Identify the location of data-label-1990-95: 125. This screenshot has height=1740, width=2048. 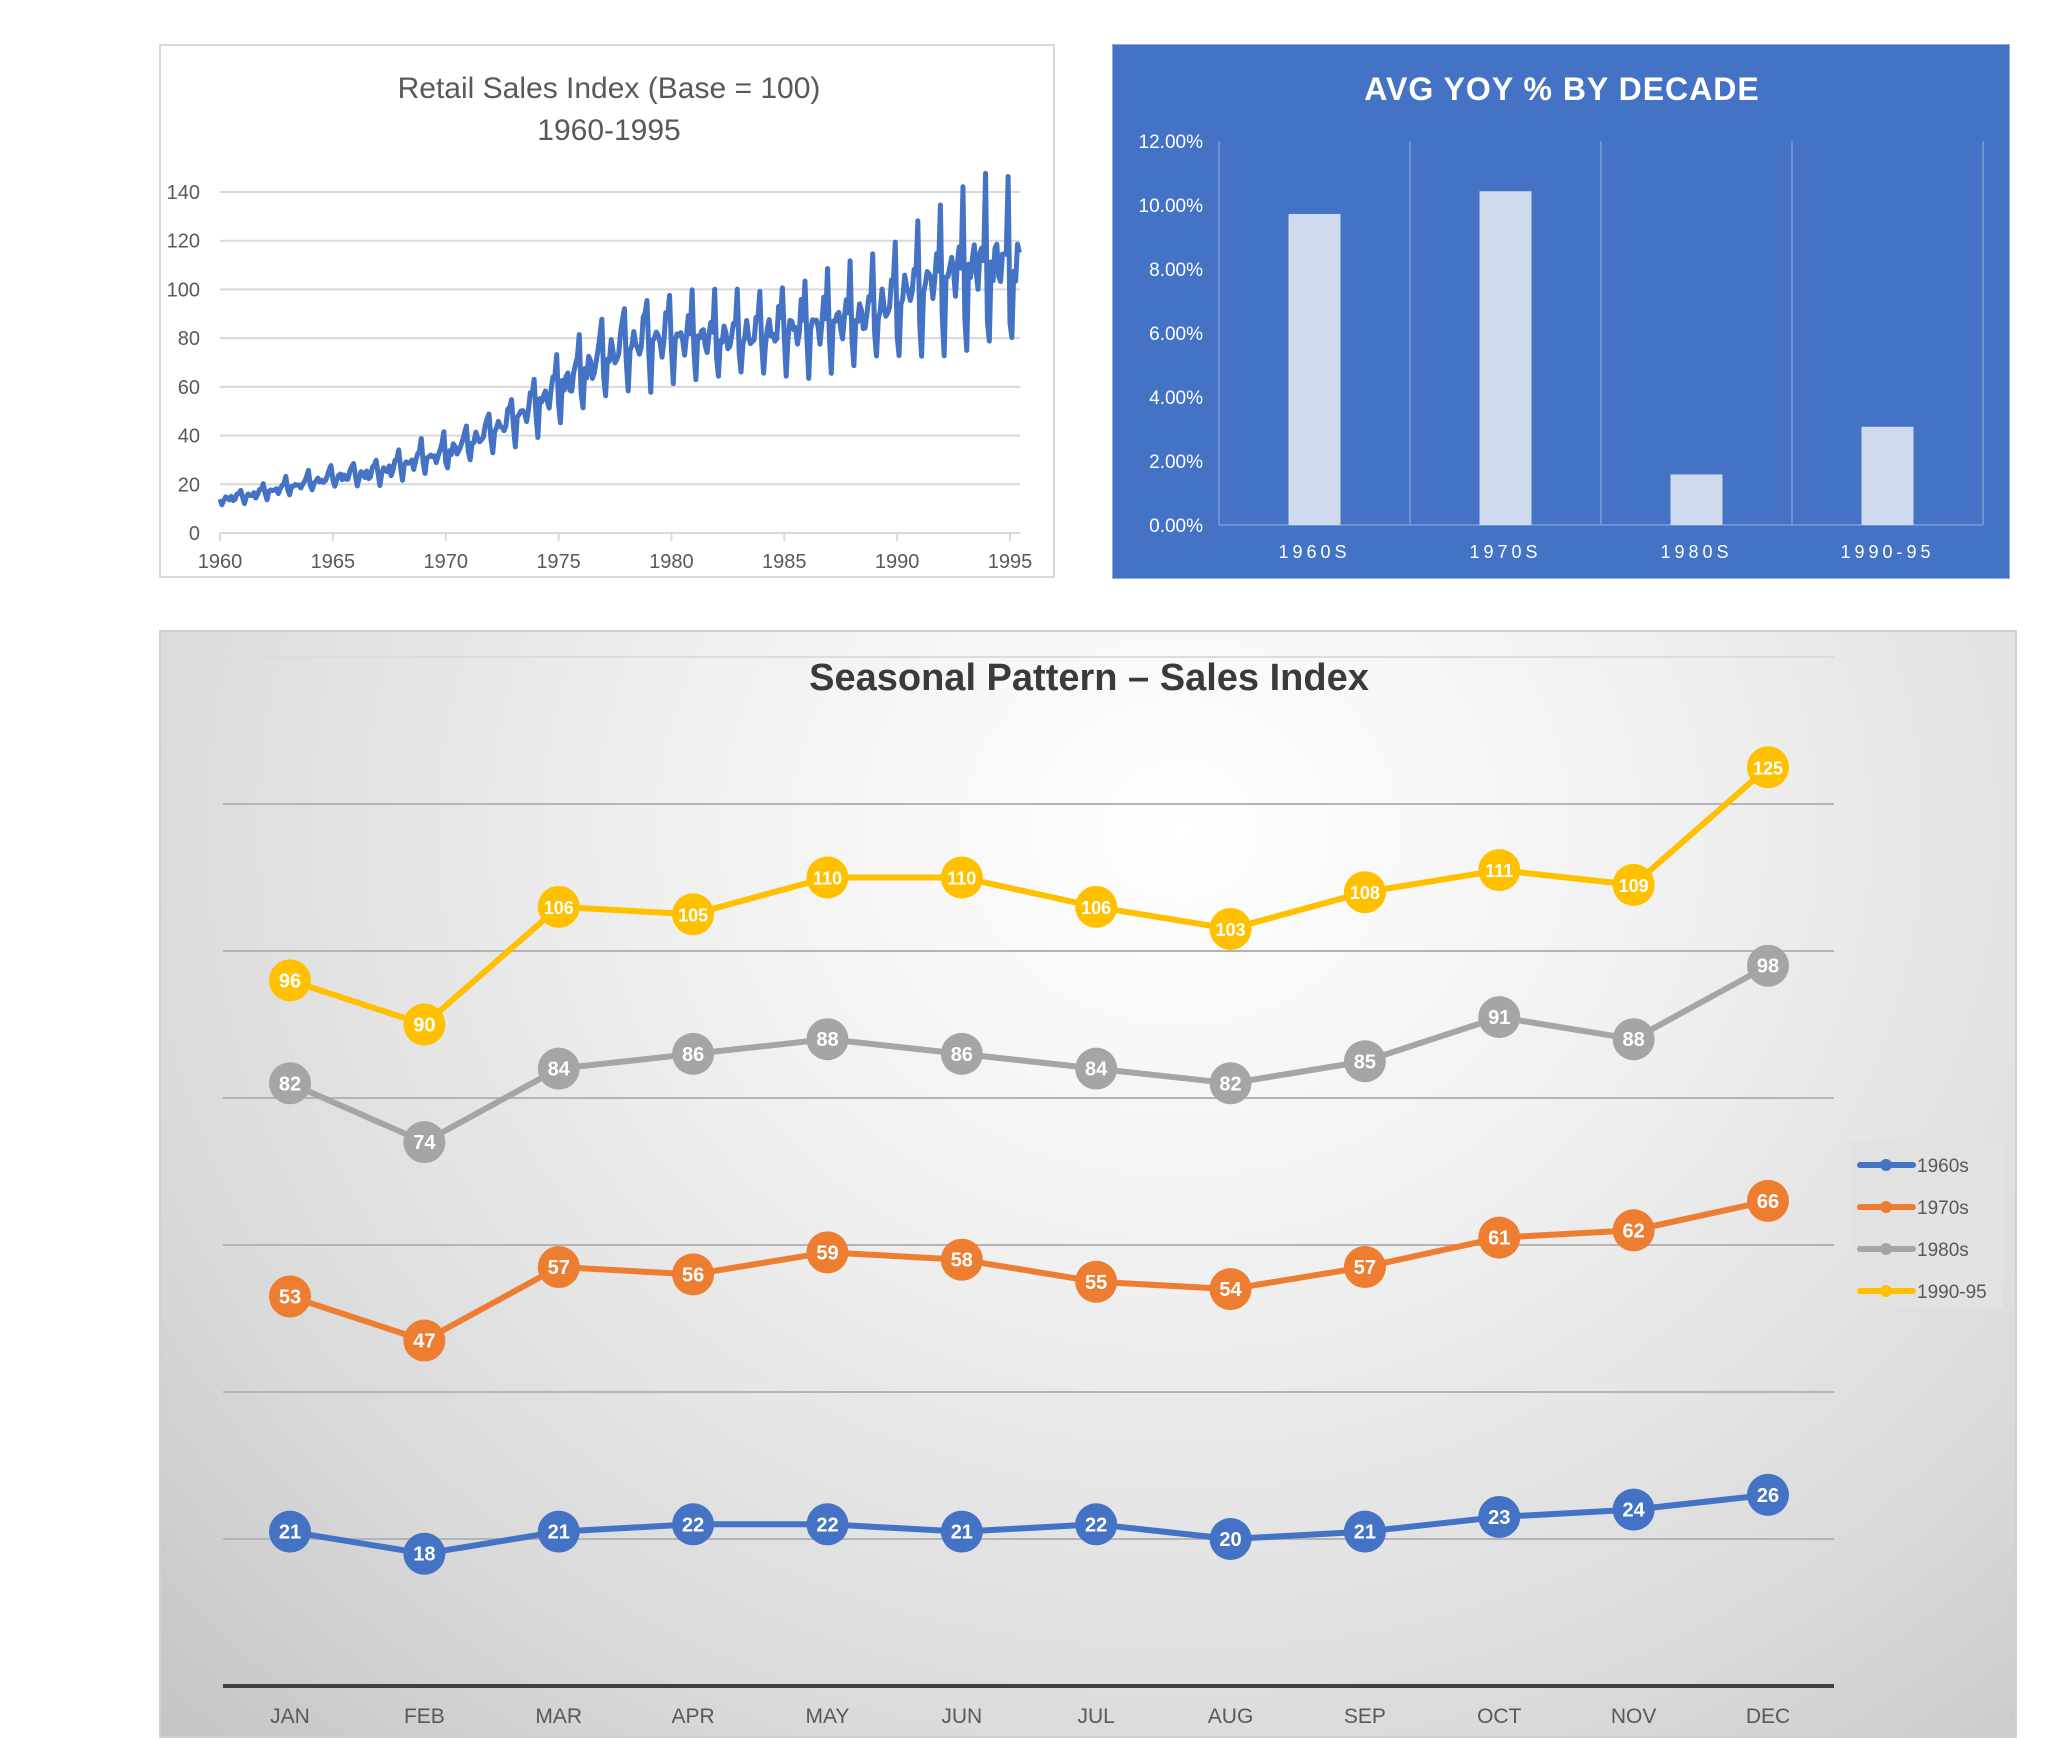
(1768, 768).